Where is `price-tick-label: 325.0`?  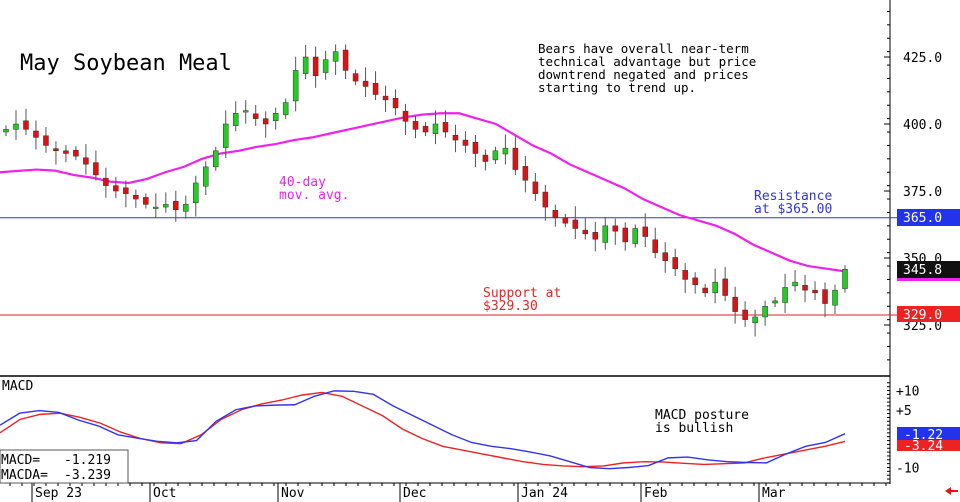 price-tick-label: 325.0 is located at coordinates (922, 326).